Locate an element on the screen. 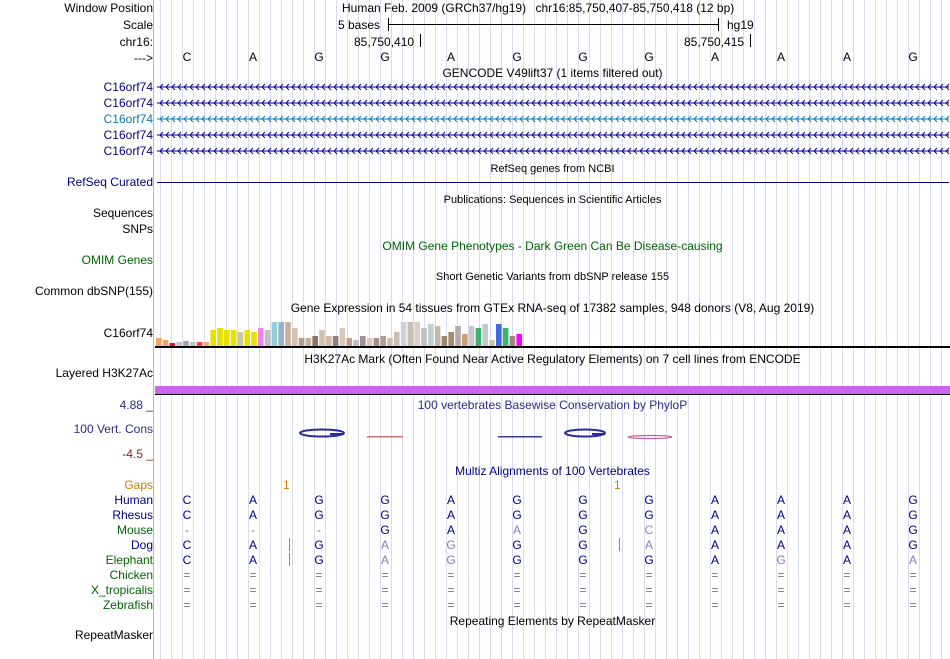 Image resolution: width=950 pixels, height=659 pixels. dbsnp-label: Common dbSNP(155) is located at coordinates (93, 291).